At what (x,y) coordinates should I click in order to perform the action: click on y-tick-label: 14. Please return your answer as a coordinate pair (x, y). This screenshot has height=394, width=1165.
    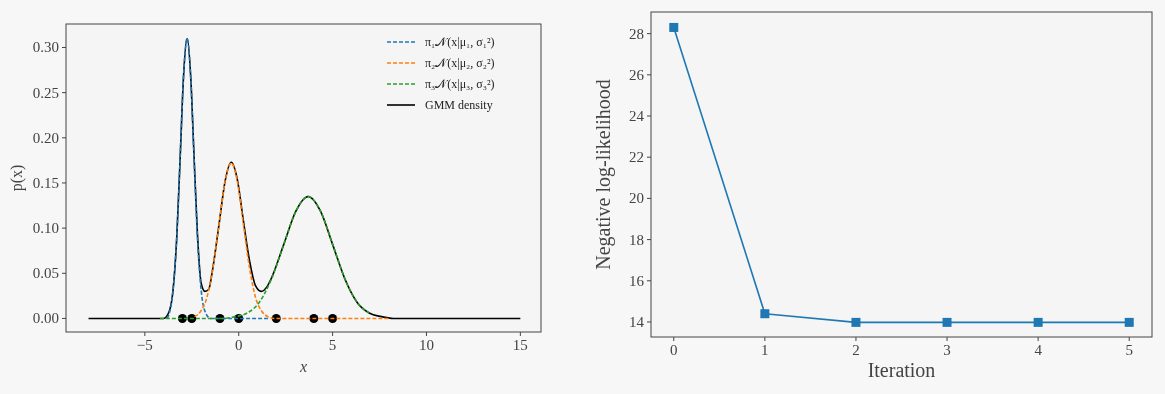
    Looking at the image, I should click on (637, 321).